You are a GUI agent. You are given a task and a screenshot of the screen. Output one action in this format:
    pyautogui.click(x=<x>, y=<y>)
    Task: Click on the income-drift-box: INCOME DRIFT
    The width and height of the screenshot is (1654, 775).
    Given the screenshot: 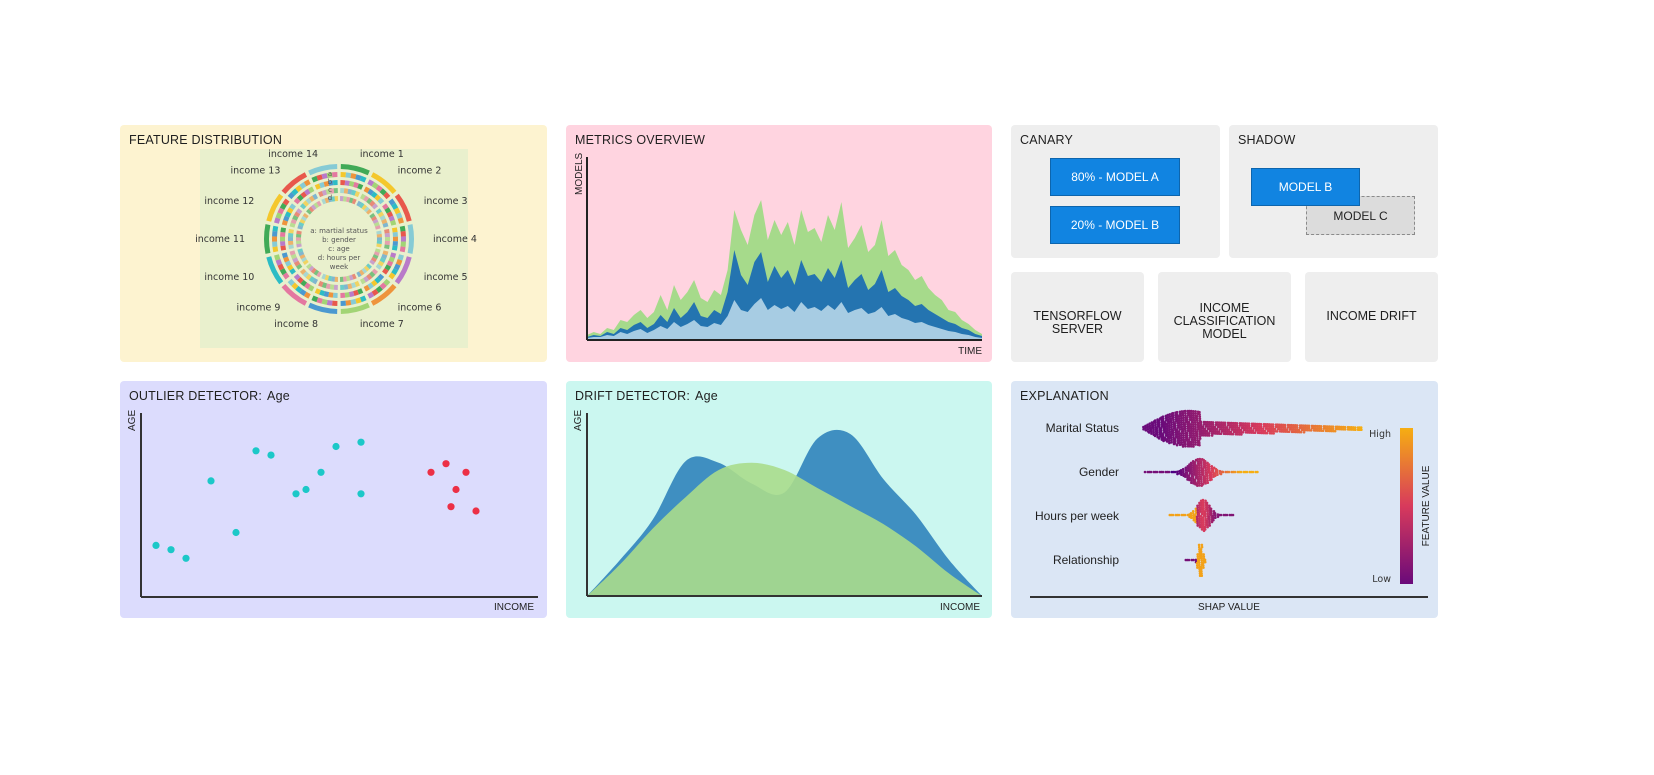 What is the action you would take?
    pyautogui.click(x=1371, y=317)
    